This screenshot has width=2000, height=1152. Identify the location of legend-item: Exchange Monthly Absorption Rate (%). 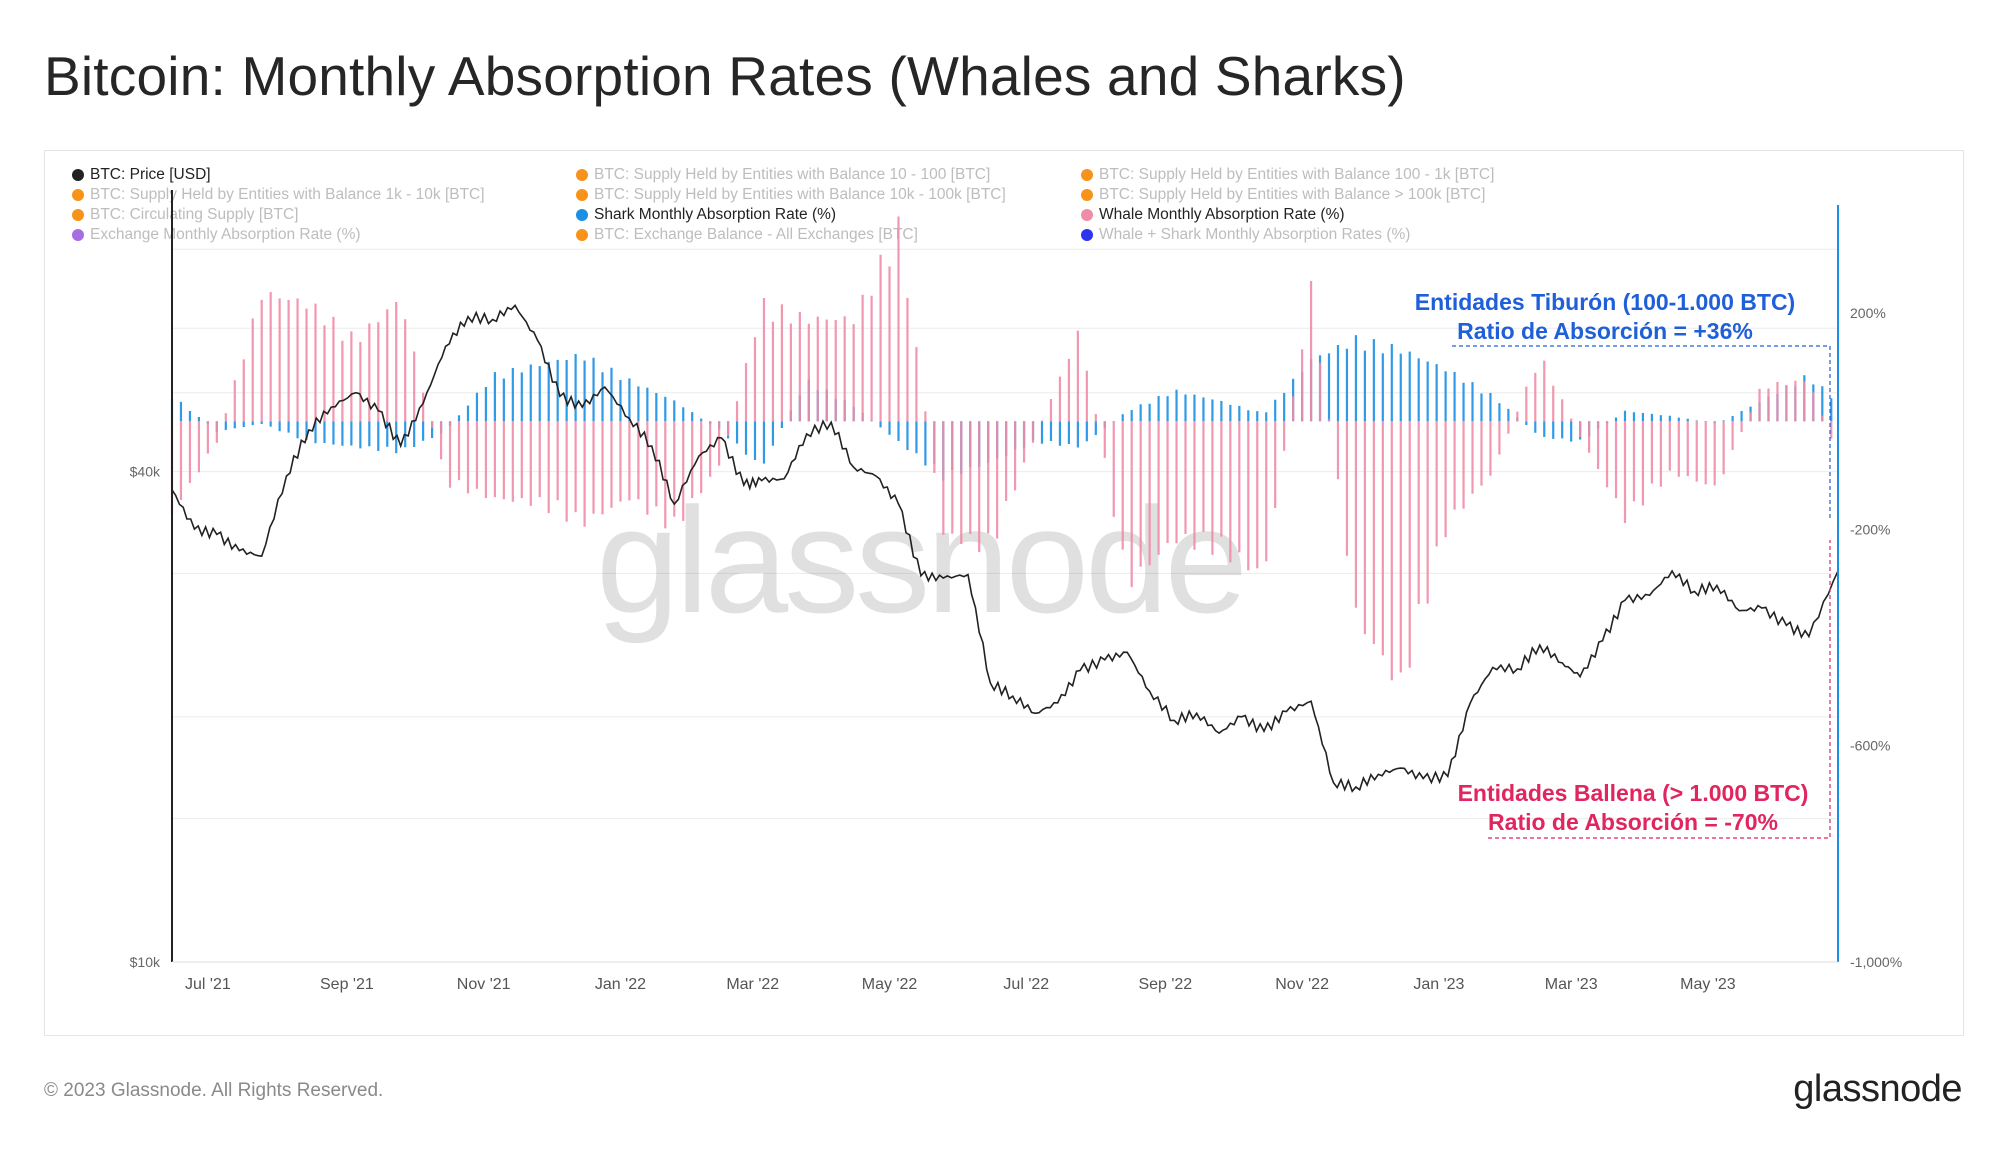
(216, 235).